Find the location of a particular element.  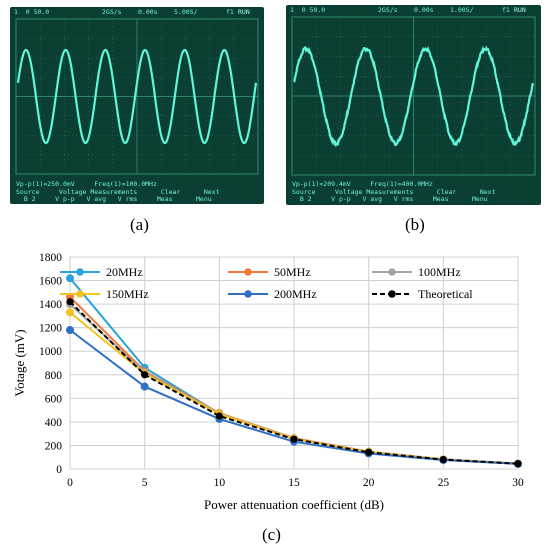

scope-b-measurement-line: Vp-p(1)=209.4mV Freq(1)=400.0MHz is located at coordinates (362, 184).